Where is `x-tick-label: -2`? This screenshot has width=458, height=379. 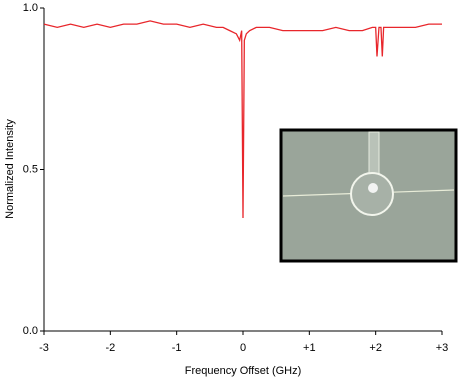
x-tick-label: -2 is located at coordinates (110, 348).